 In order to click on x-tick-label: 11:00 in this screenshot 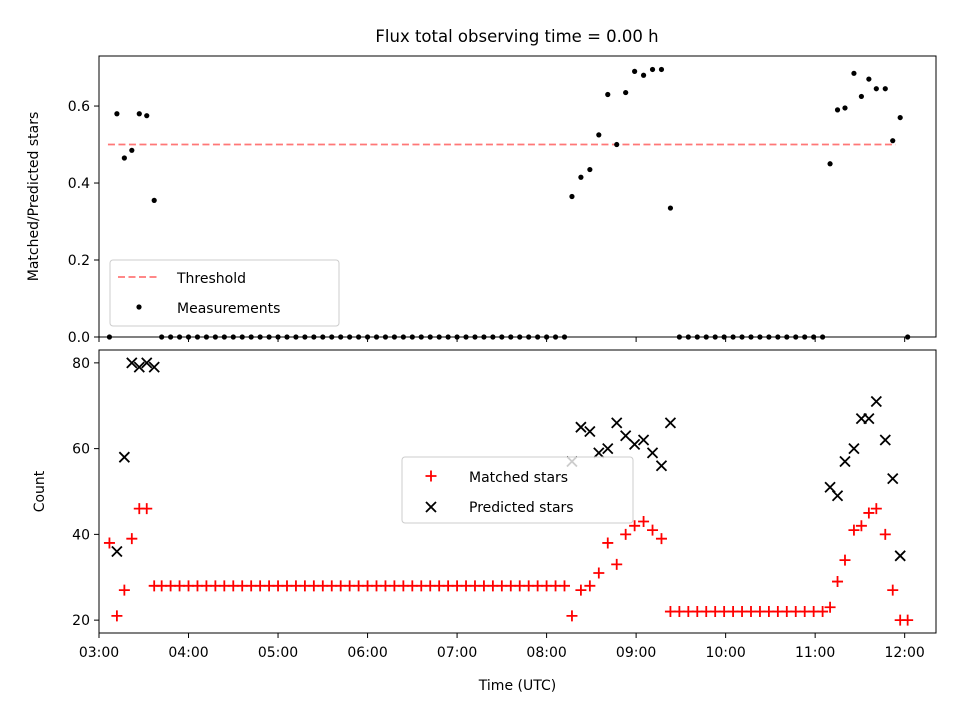, I will do `click(815, 653)`.